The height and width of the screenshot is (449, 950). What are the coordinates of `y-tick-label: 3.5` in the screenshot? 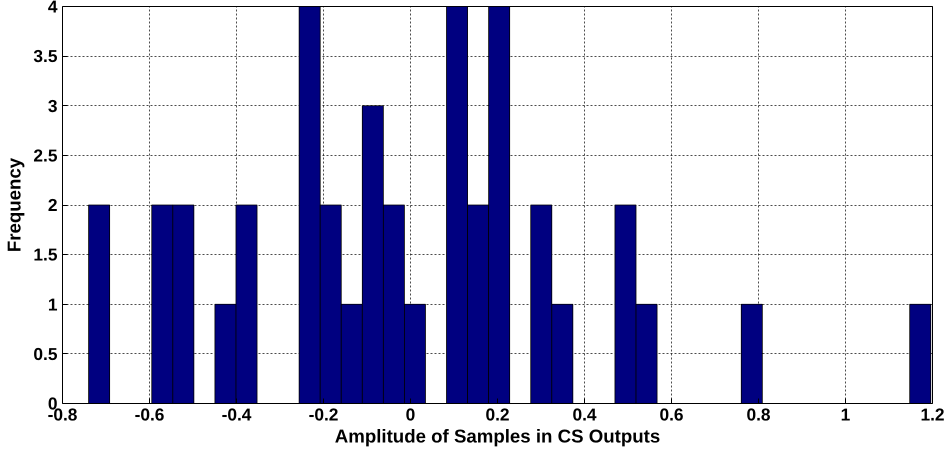 It's located at (45, 56).